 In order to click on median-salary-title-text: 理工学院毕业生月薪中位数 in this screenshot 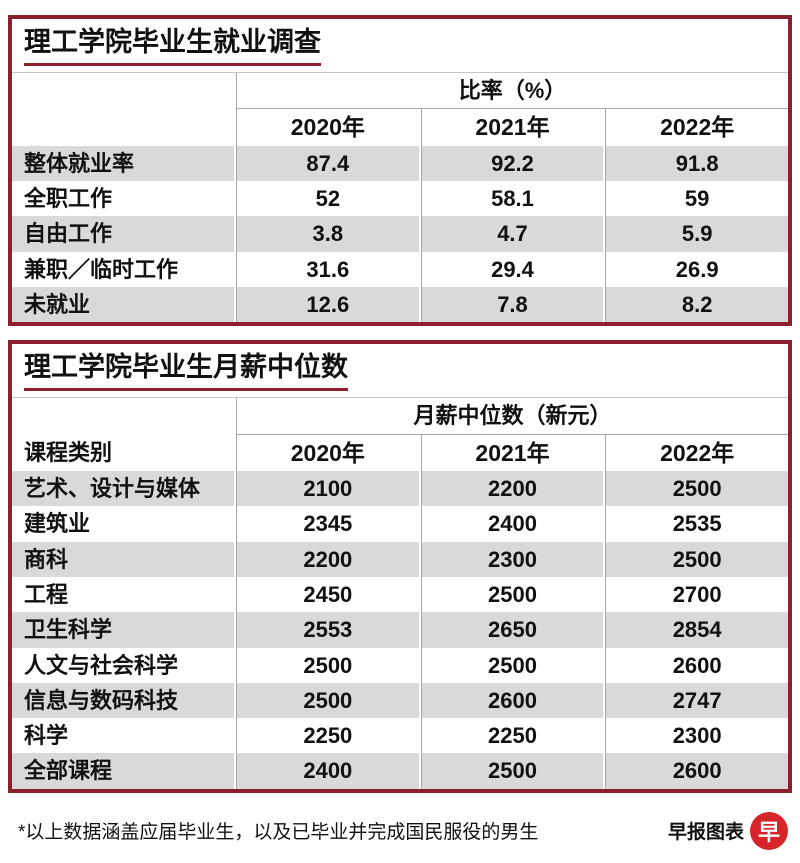, I will do `click(186, 372)`.